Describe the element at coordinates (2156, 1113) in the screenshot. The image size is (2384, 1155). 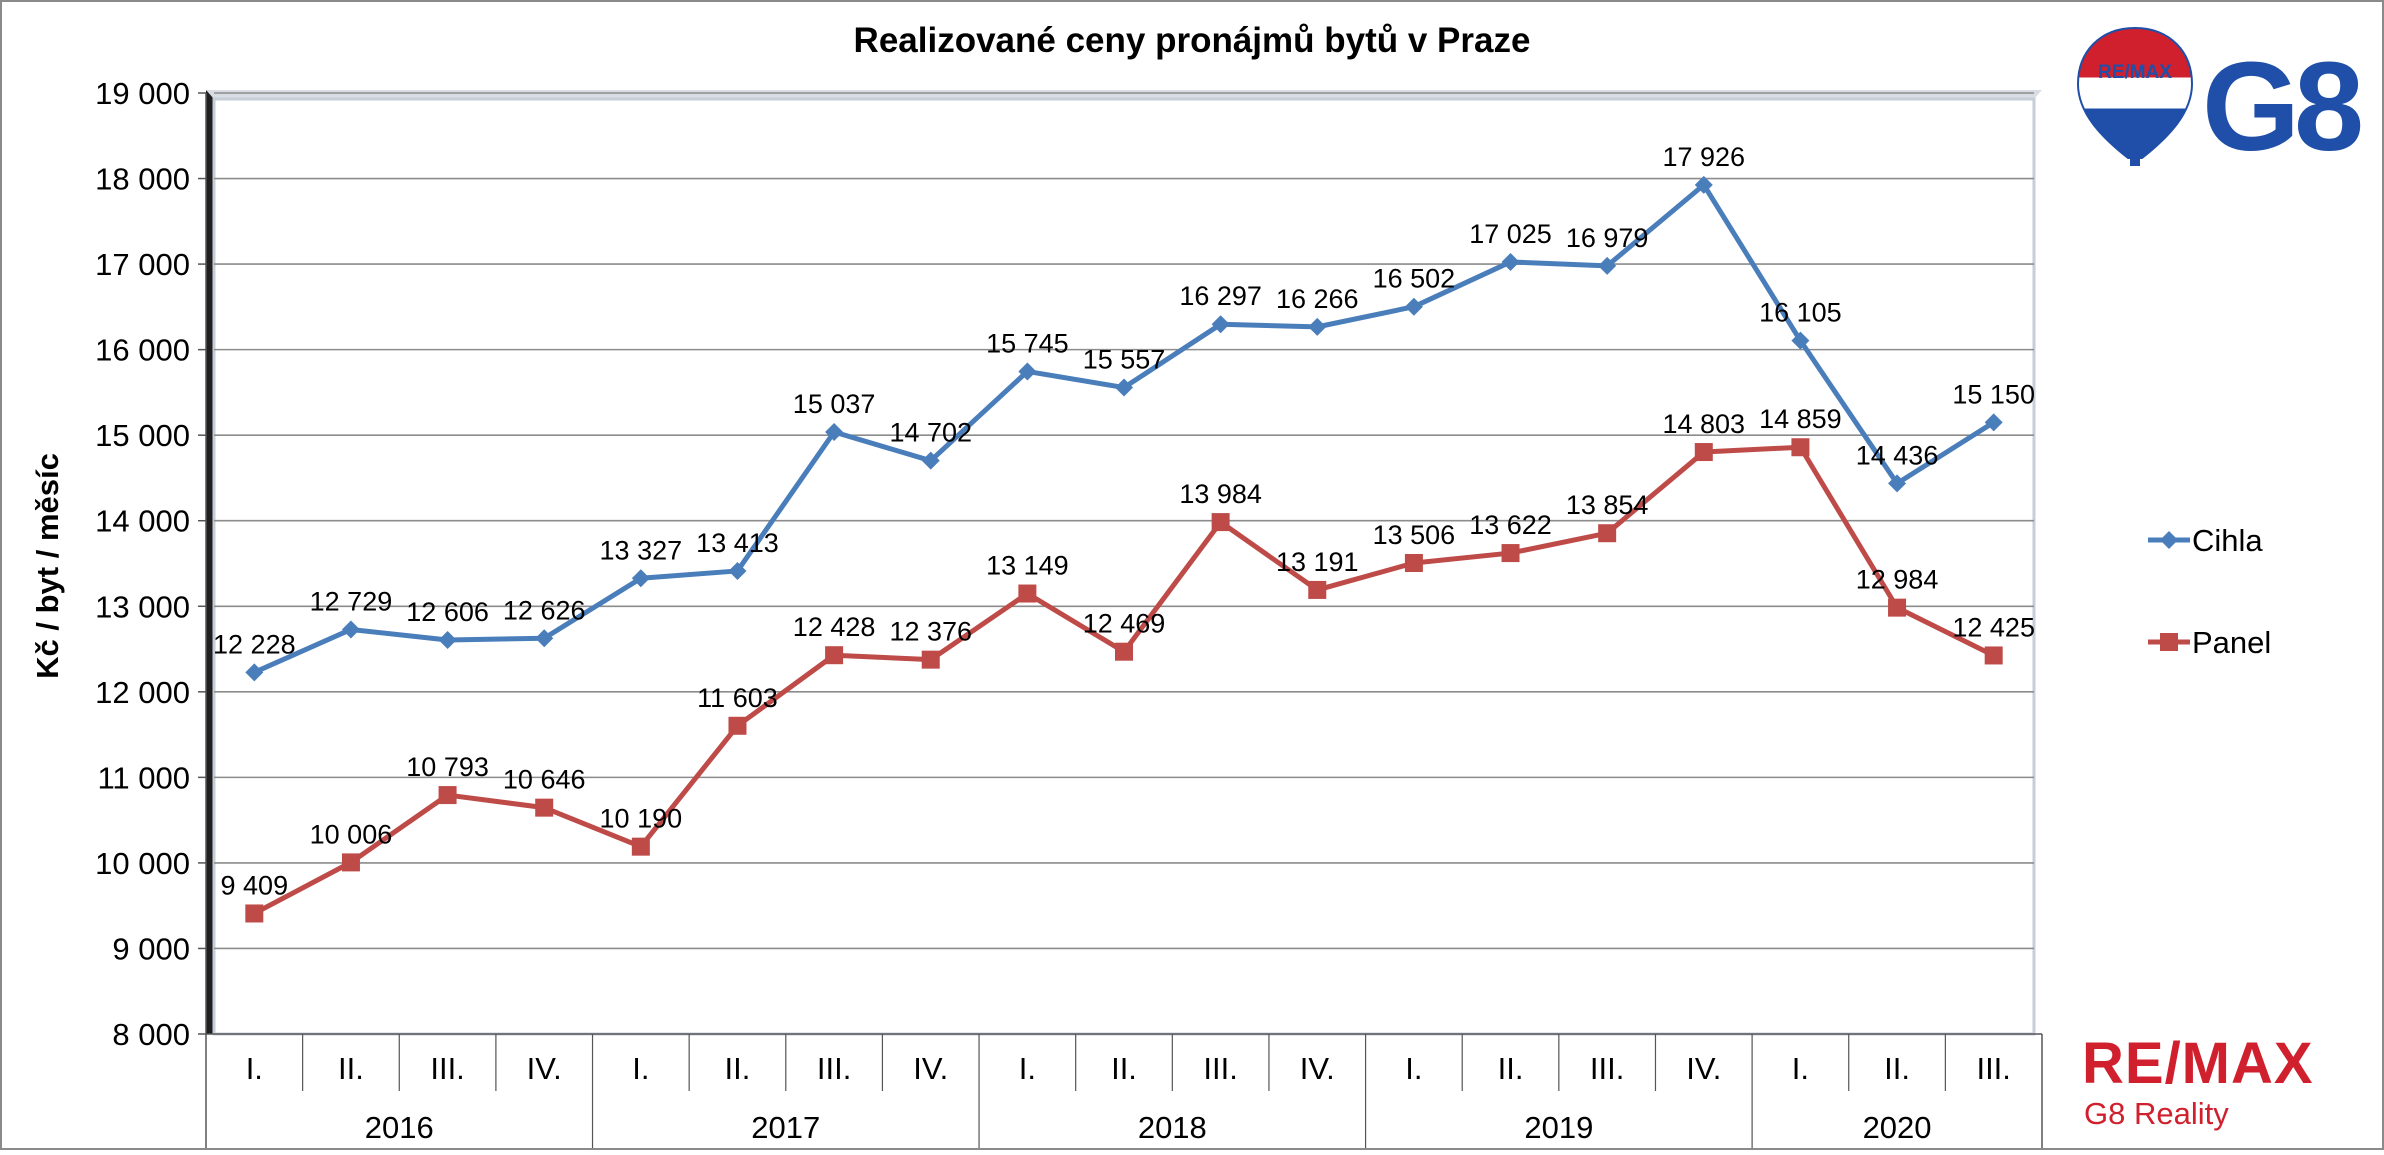
I see `reality-logo-text: G8 Reality` at that location.